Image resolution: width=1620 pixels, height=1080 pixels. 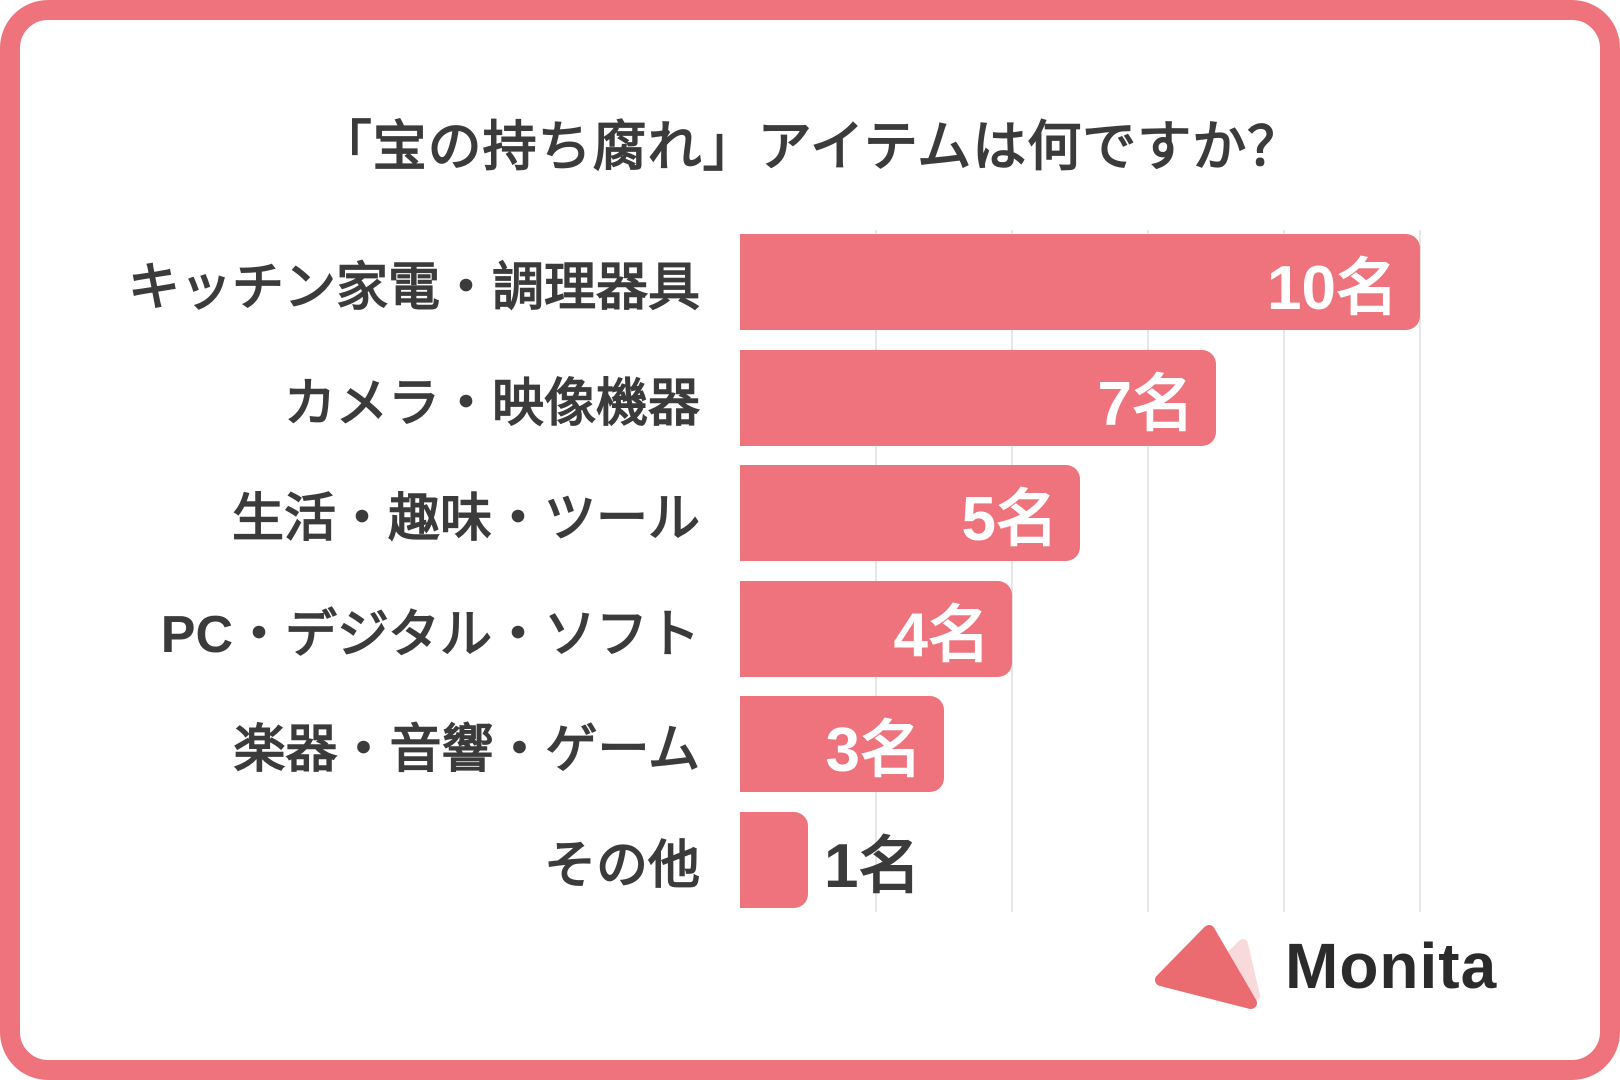 I want to click on logo-triangle-main-icon, so click(x=1206, y=967).